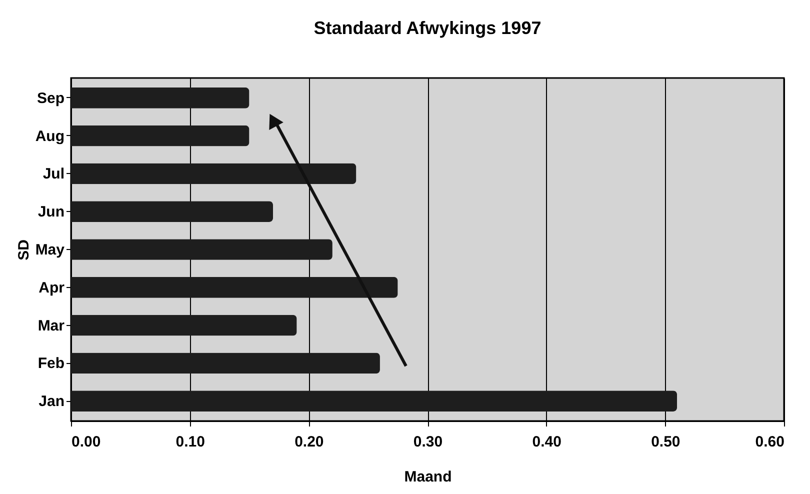 This screenshot has width=810, height=494. What do you see at coordinates (86, 442) in the screenshot?
I see `x-tick-label: 0.00` at bounding box center [86, 442].